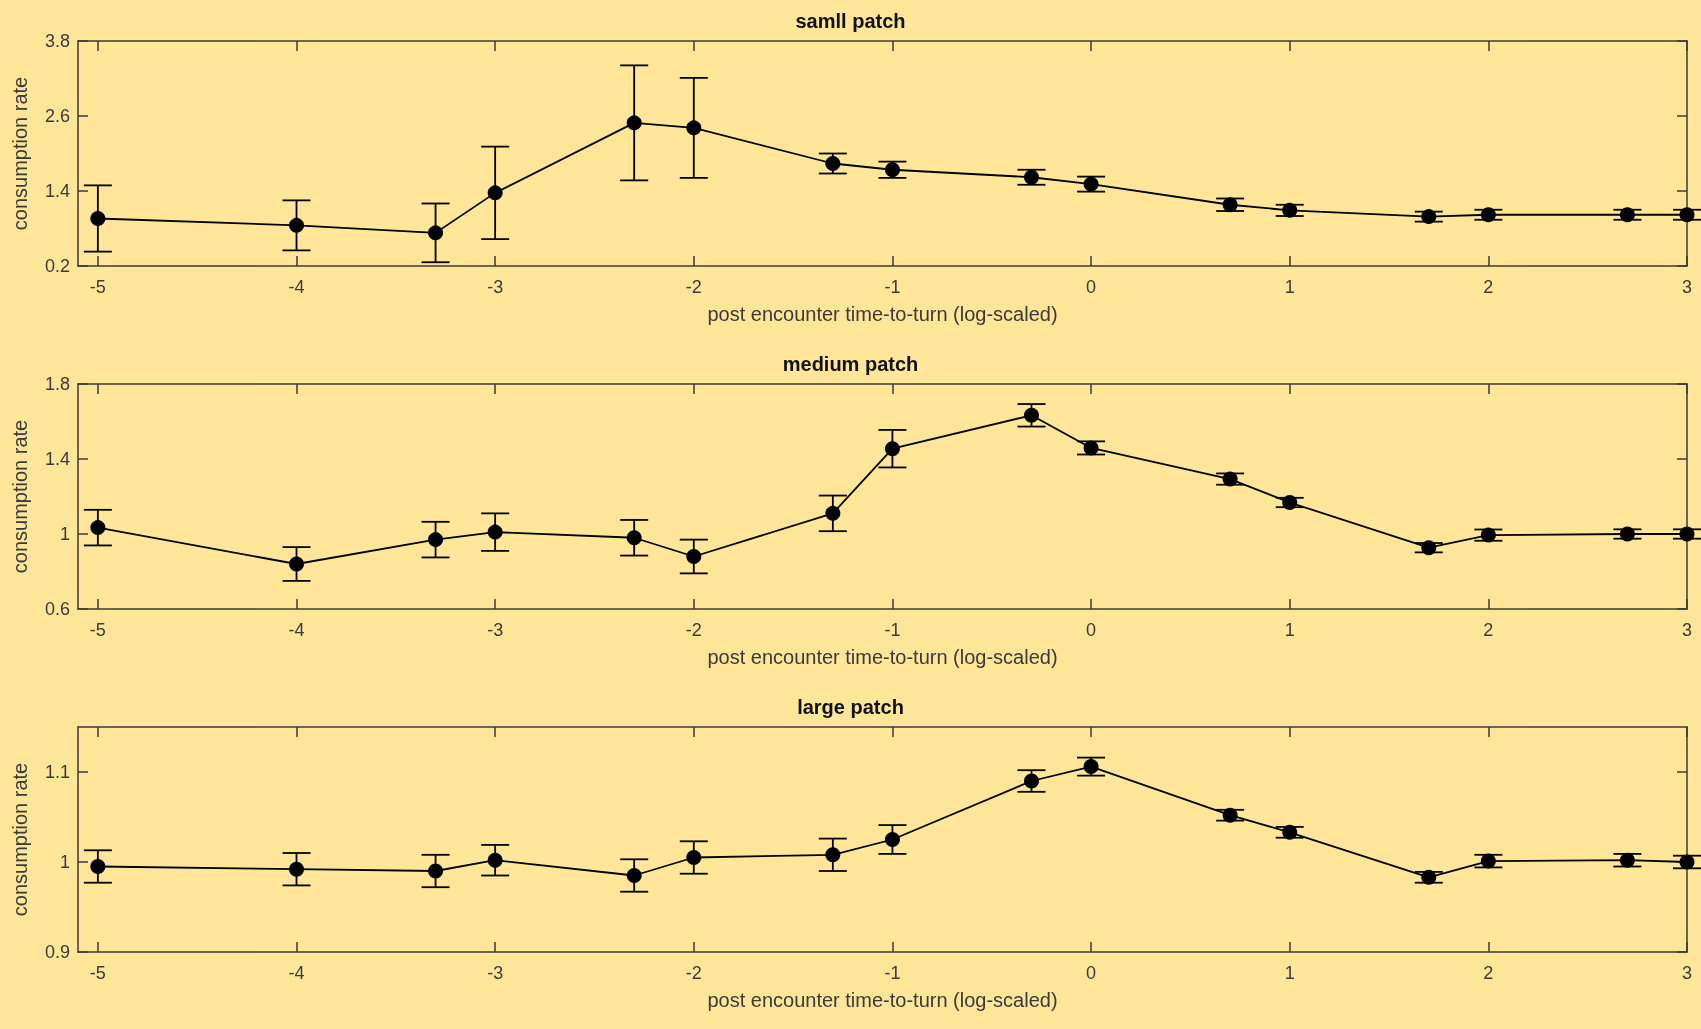  What do you see at coordinates (850, 707) in the screenshot?
I see `chart-title: large patch` at bounding box center [850, 707].